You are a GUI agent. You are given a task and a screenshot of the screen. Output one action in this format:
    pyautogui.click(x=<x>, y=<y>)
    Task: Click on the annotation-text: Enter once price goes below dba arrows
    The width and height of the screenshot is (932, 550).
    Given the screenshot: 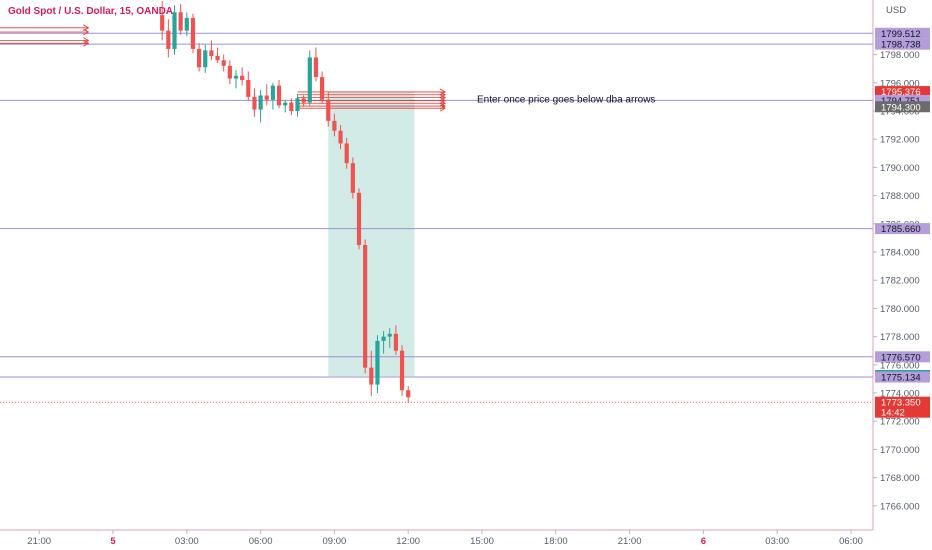 What is the action you would take?
    pyautogui.click(x=566, y=100)
    